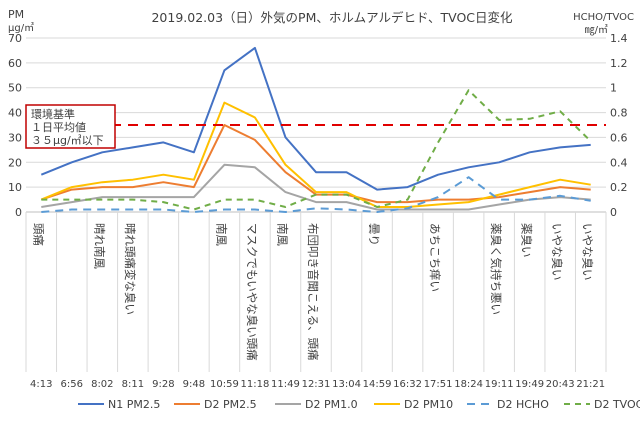  What do you see at coordinates (134, 404) in the screenshot?
I see `legend-label: N1 PM2.5` at bounding box center [134, 404].